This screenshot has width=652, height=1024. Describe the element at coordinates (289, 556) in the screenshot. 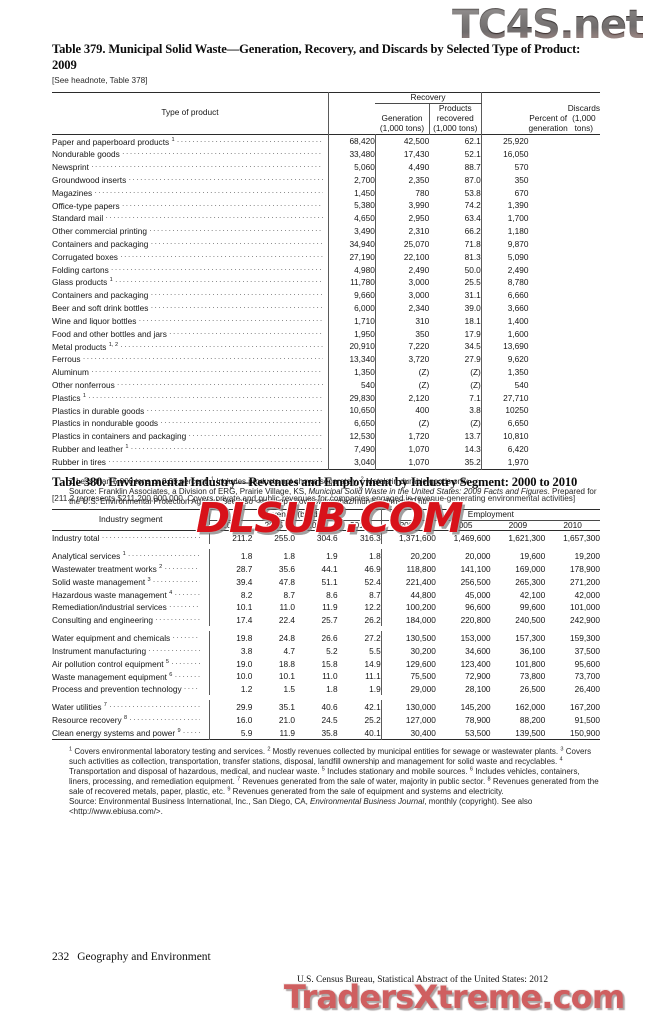

I see `data-cell: 1.8` at that location.